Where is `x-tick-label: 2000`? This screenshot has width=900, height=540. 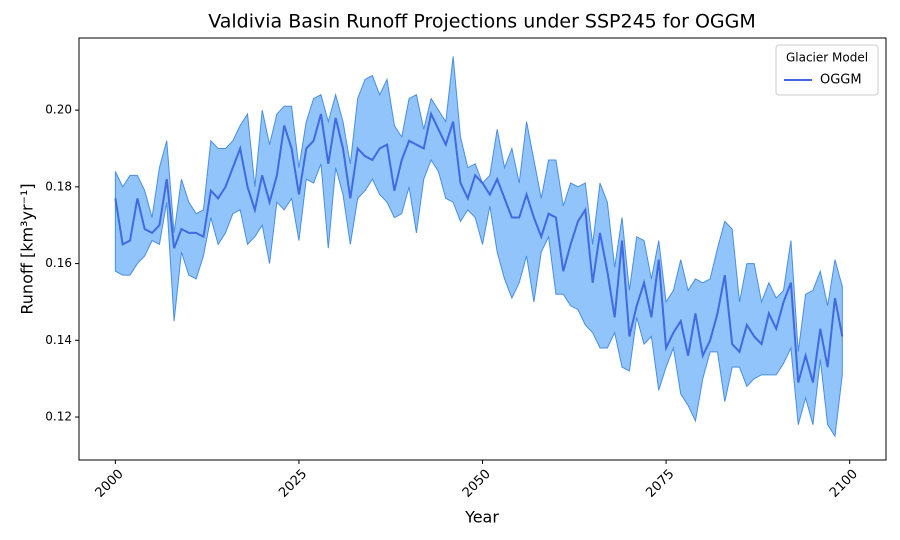
x-tick-label: 2000 is located at coordinates (110, 484).